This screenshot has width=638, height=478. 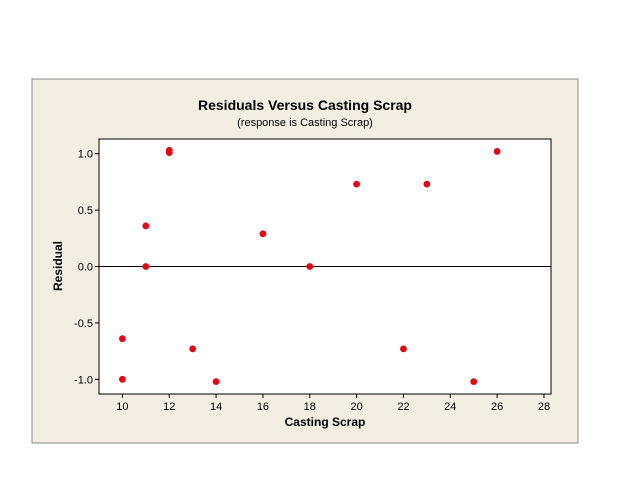 What do you see at coordinates (325, 422) in the screenshot?
I see `x-axis-label: Casting Scrap` at bounding box center [325, 422].